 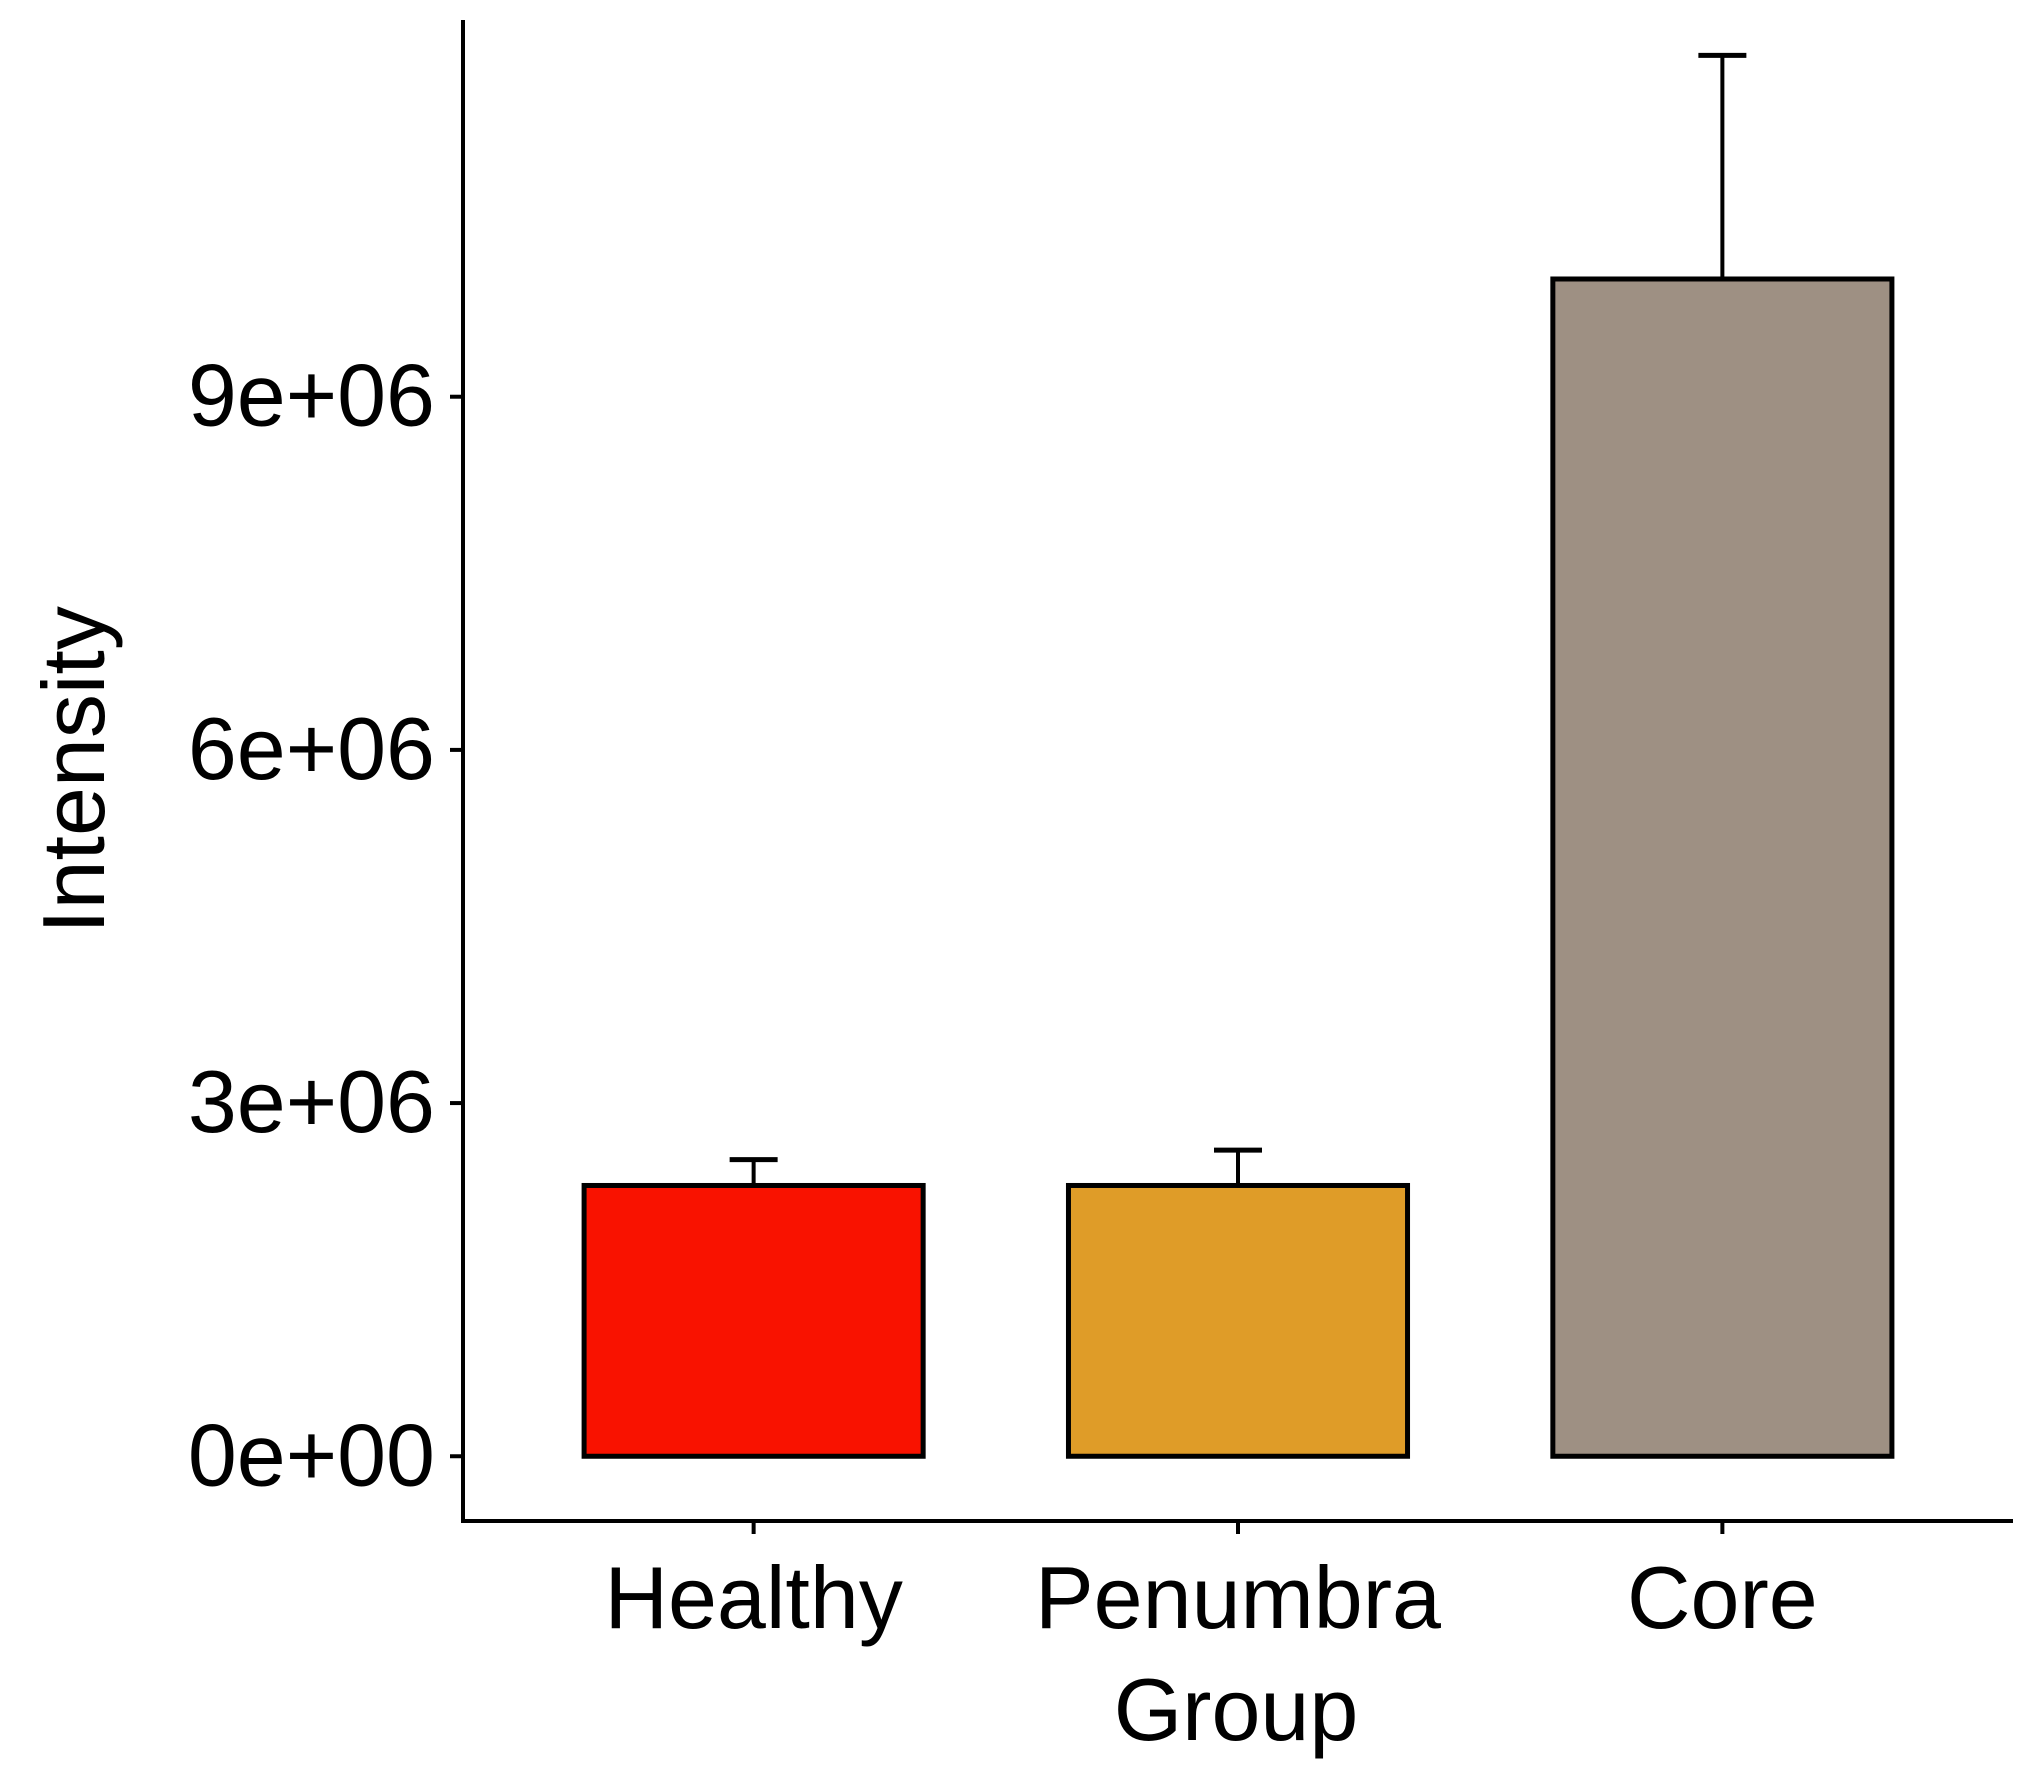 What do you see at coordinates (1236, 1709) in the screenshot?
I see `x-axis-label: Group` at bounding box center [1236, 1709].